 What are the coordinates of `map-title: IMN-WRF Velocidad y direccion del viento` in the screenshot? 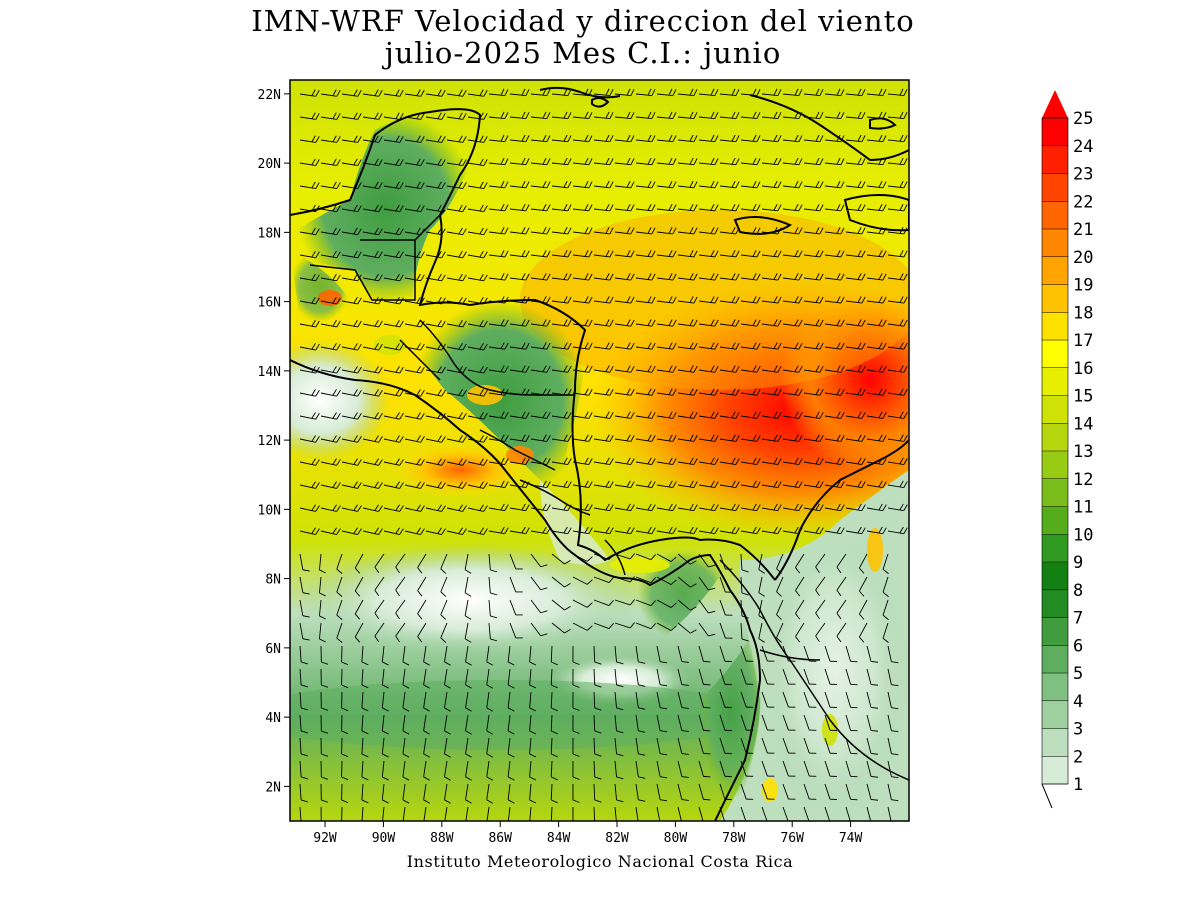 It's located at (583, 21).